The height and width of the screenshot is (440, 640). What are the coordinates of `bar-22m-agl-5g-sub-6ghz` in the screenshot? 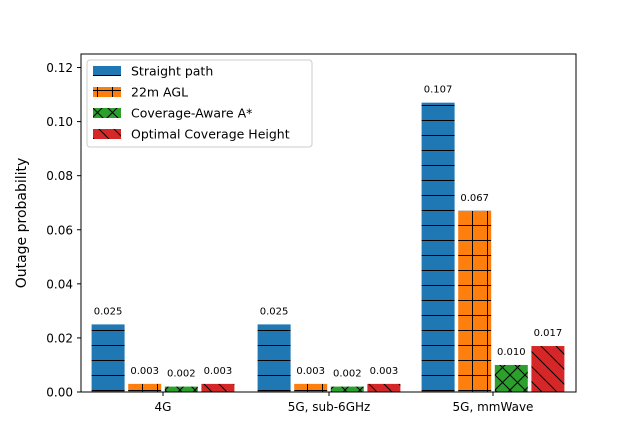 It's located at (311, 387).